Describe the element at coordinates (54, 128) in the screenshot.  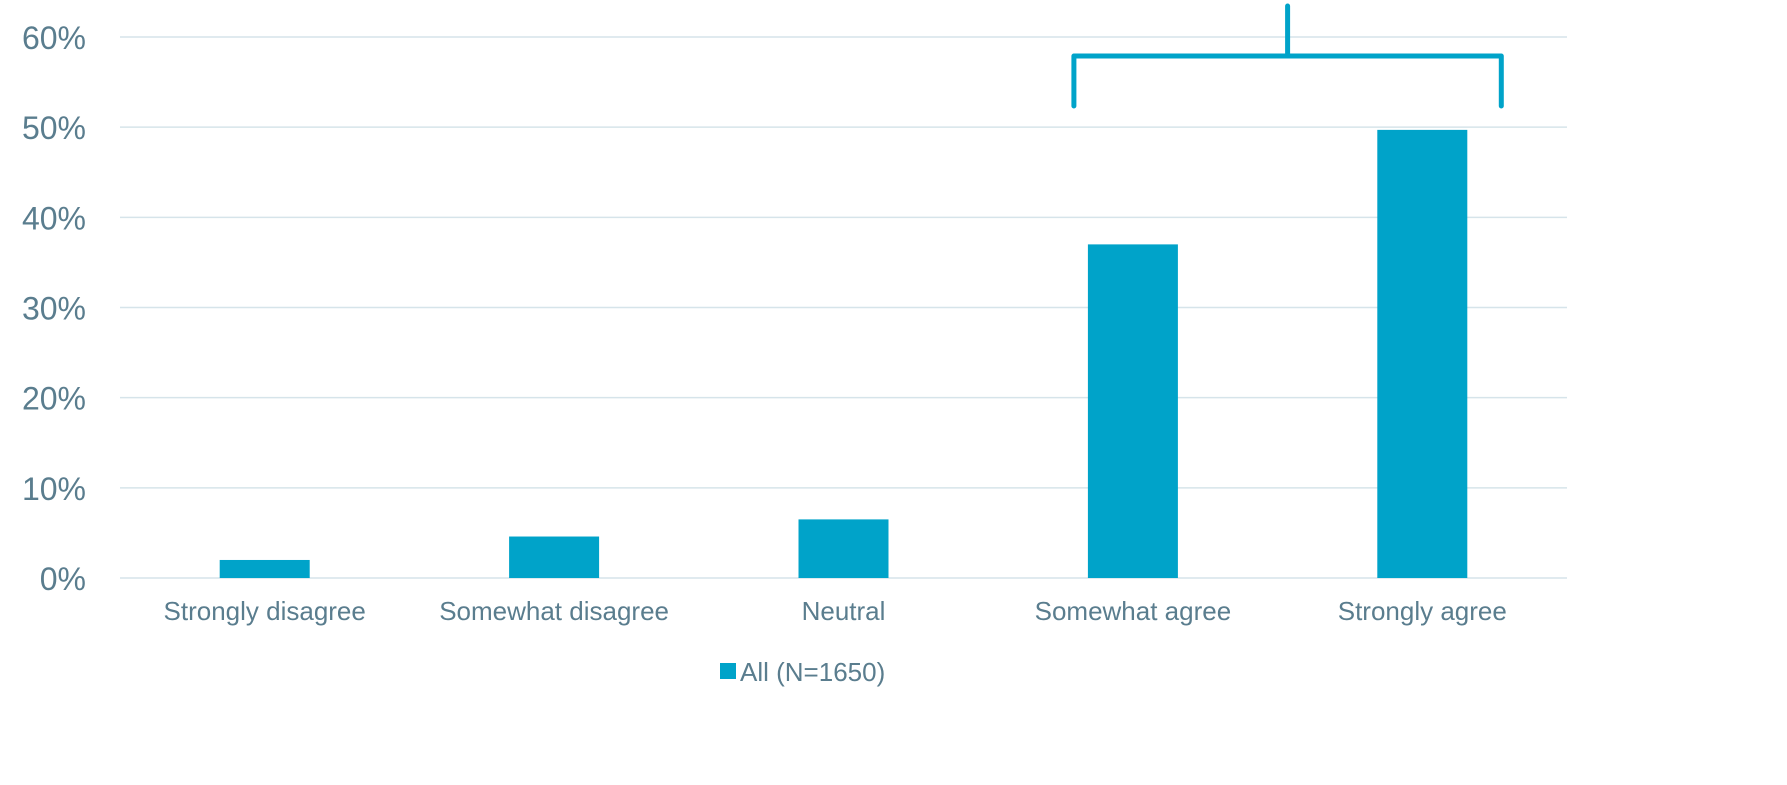
I see `y-tick-label: 50%` at that location.